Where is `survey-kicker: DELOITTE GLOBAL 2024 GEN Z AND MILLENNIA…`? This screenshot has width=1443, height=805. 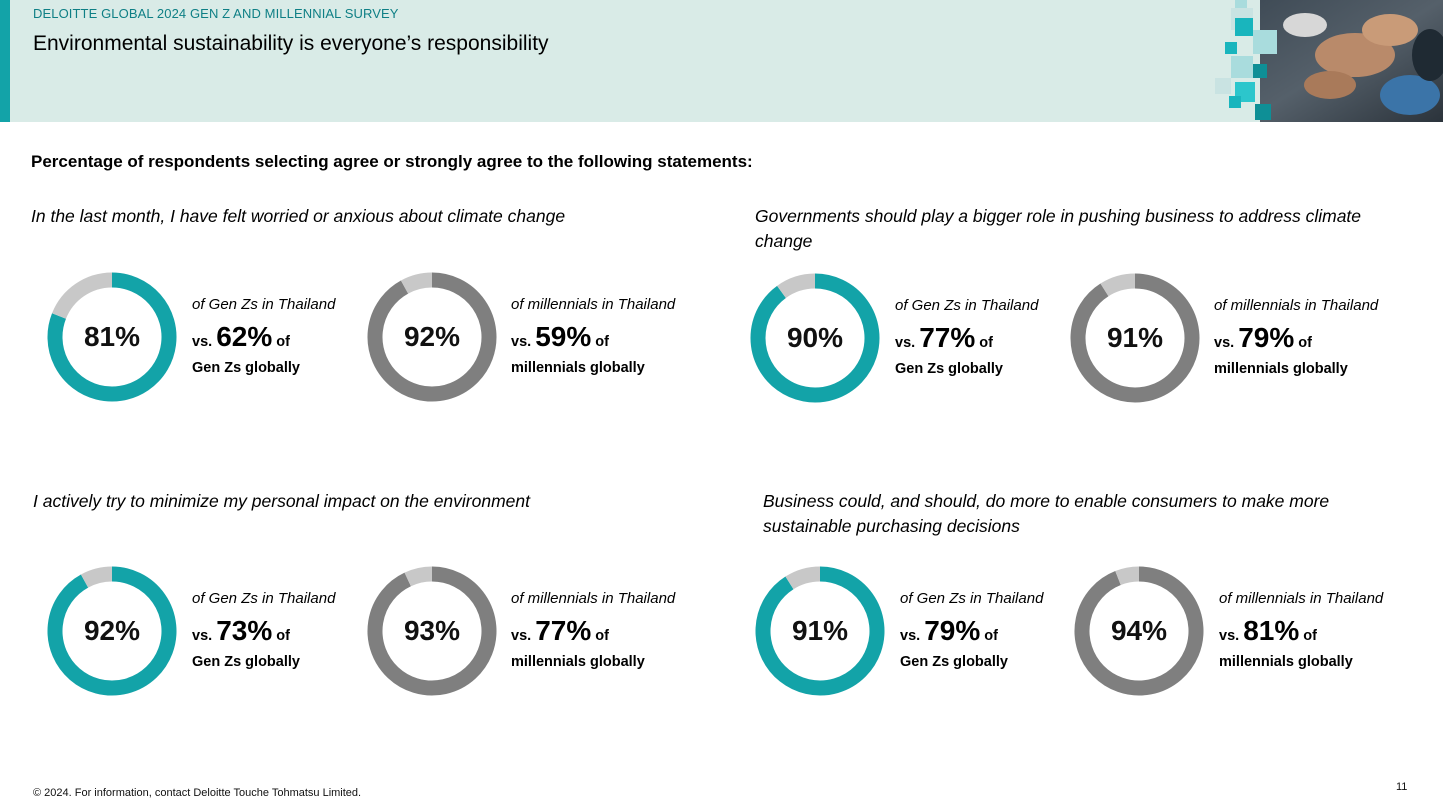 survey-kicker: DELOITTE GLOBAL 2024 GEN Z AND MILLENNIA… is located at coordinates (216, 13).